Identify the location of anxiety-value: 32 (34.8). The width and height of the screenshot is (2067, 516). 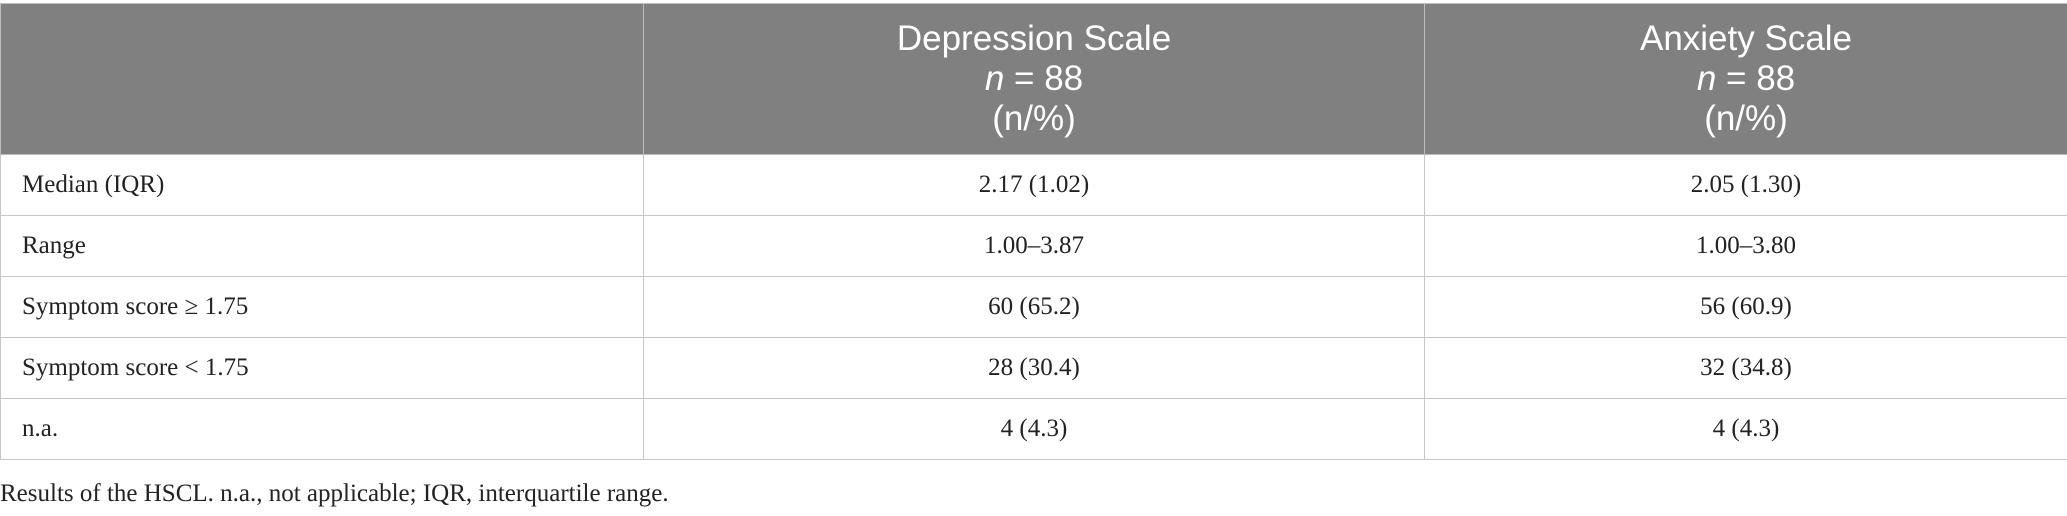
(1745, 368).